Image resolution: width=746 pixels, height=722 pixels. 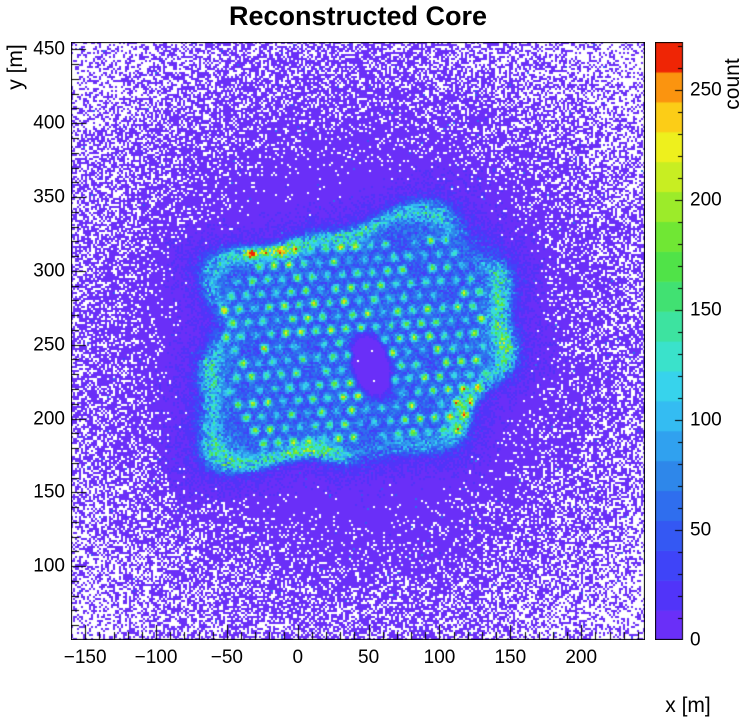 I want to click on y-tick-label: 300, so click(x=49, y=271).